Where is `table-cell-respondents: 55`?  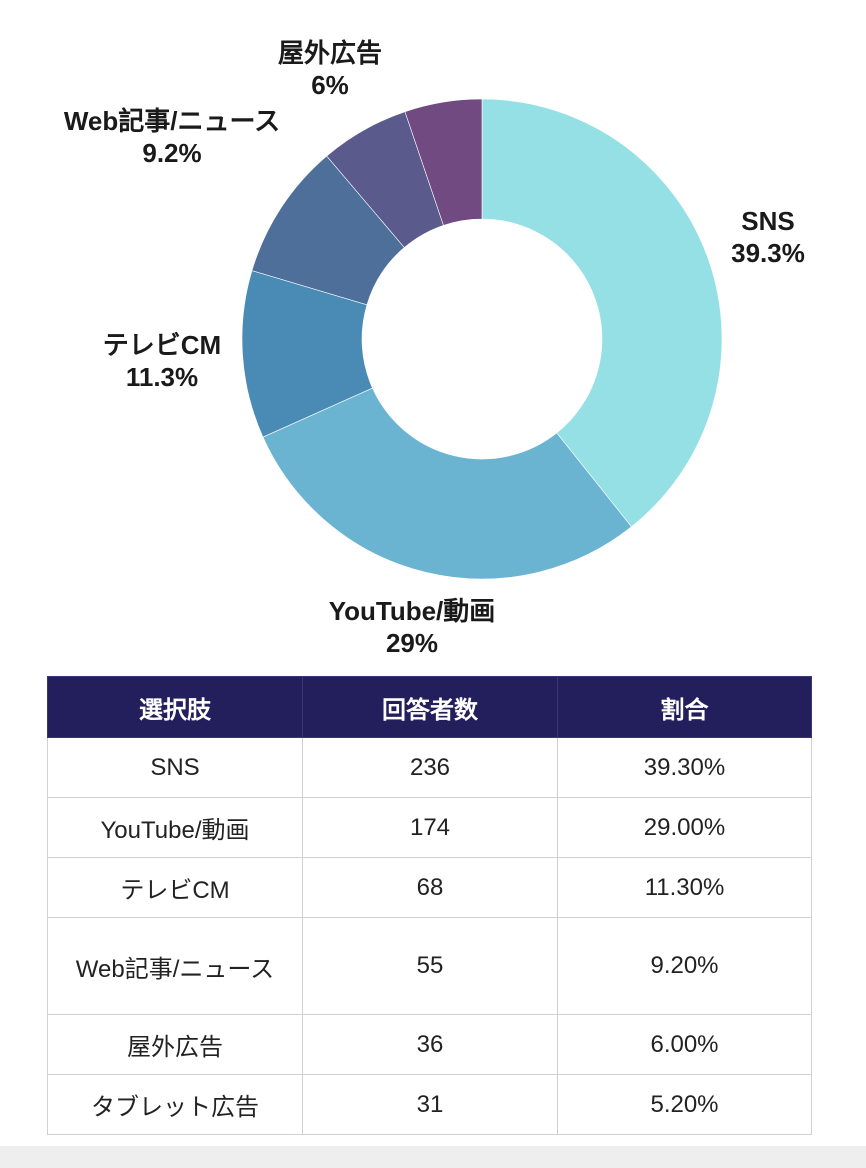
table-cell-respondents: 55 is located at coordinates (430, 966).